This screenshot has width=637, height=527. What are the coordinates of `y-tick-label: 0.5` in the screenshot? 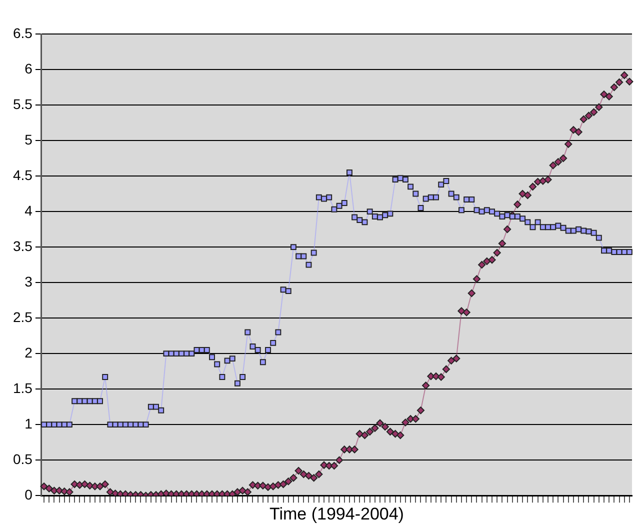 It's located at (22, 458).